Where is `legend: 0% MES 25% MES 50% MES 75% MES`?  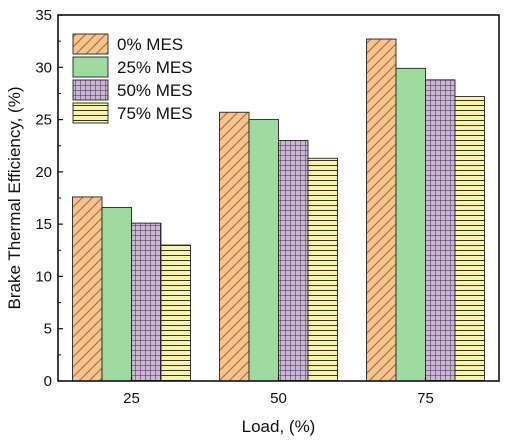
legend: 0% MES 25% MES 50% MES 75% MES is located at coordinates (132, 78).